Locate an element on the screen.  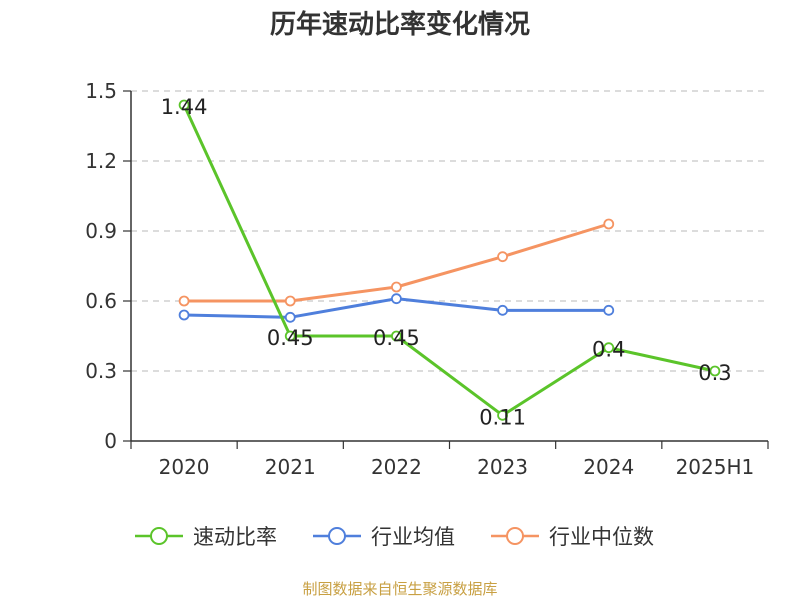
legend-label: 行业中位数 is located at coordinates (601, 537).